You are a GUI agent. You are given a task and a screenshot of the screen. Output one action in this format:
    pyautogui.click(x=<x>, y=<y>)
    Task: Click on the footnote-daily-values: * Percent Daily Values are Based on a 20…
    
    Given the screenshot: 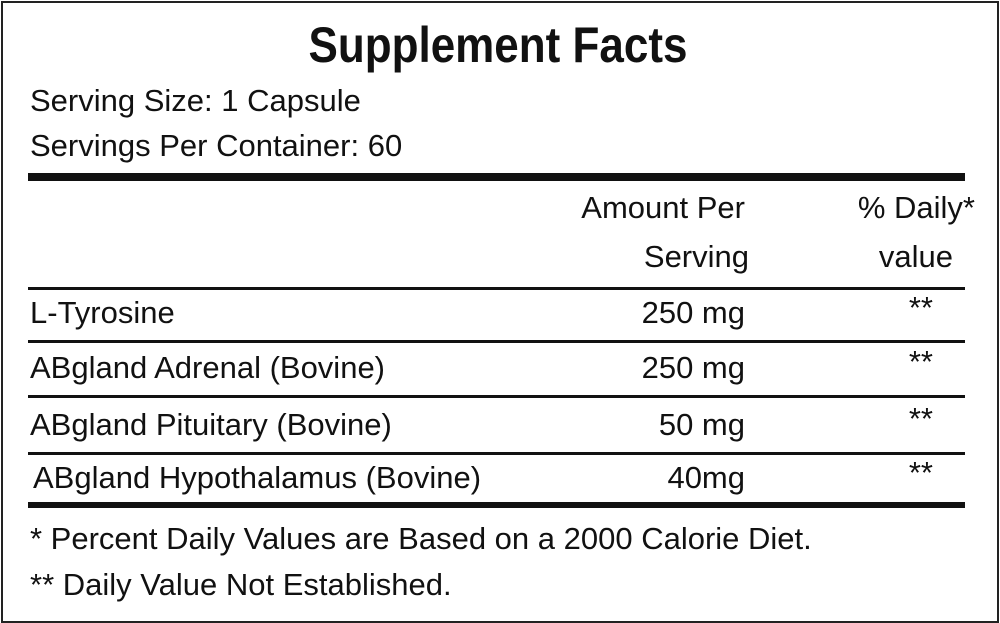 What is the action you would take?
    pyautogui.click(x=421, y=538)
    